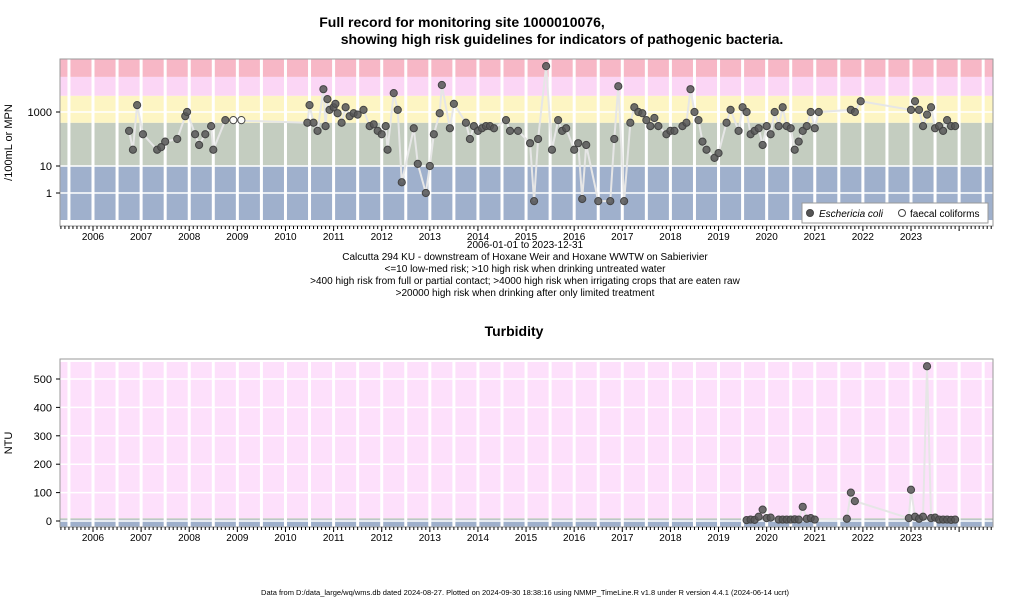  Describe the element at coordinates (718, 237) in the screenshot. I see `ecoli-xtick-label: 2019` at that location.